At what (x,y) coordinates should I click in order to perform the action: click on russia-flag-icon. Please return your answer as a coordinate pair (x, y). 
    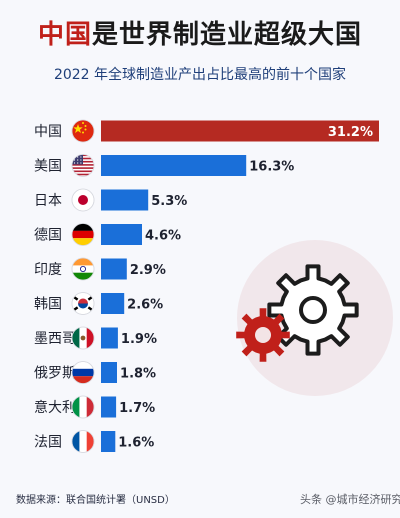
    Looking at the image, I should click on (83, 372).